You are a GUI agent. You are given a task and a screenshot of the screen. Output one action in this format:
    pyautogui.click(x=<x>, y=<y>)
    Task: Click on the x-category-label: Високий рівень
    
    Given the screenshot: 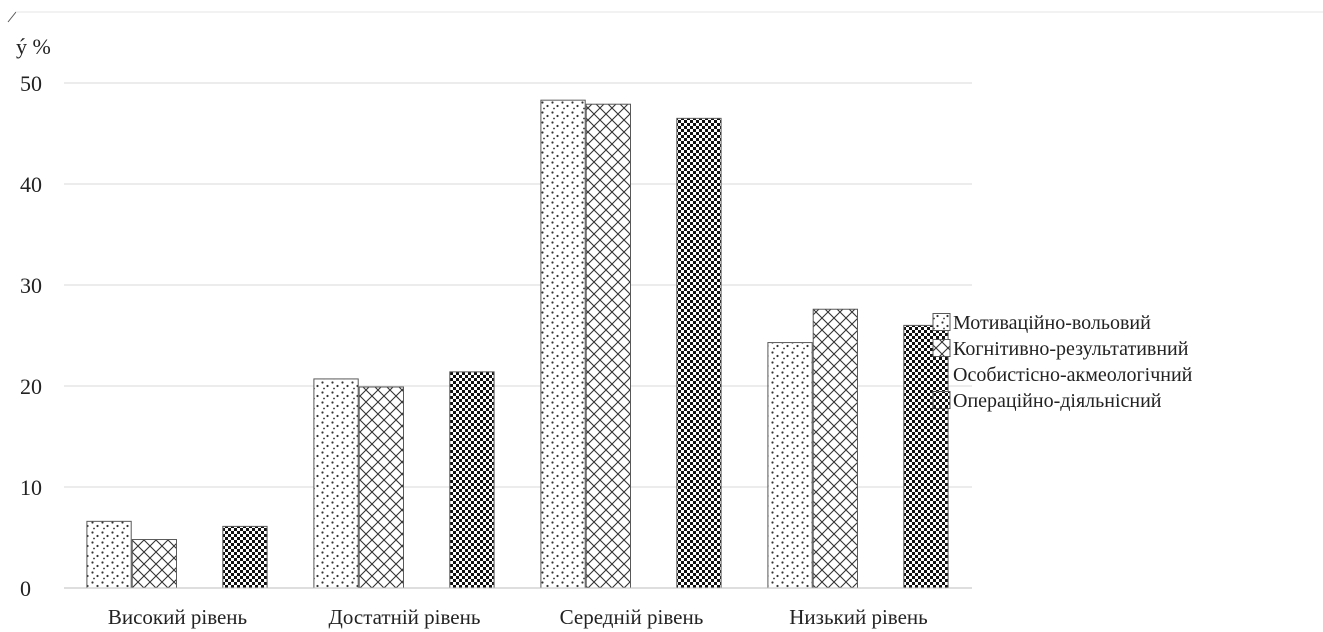 What is the action you would take?
    pyautogui.click(x=177, y=617)
    